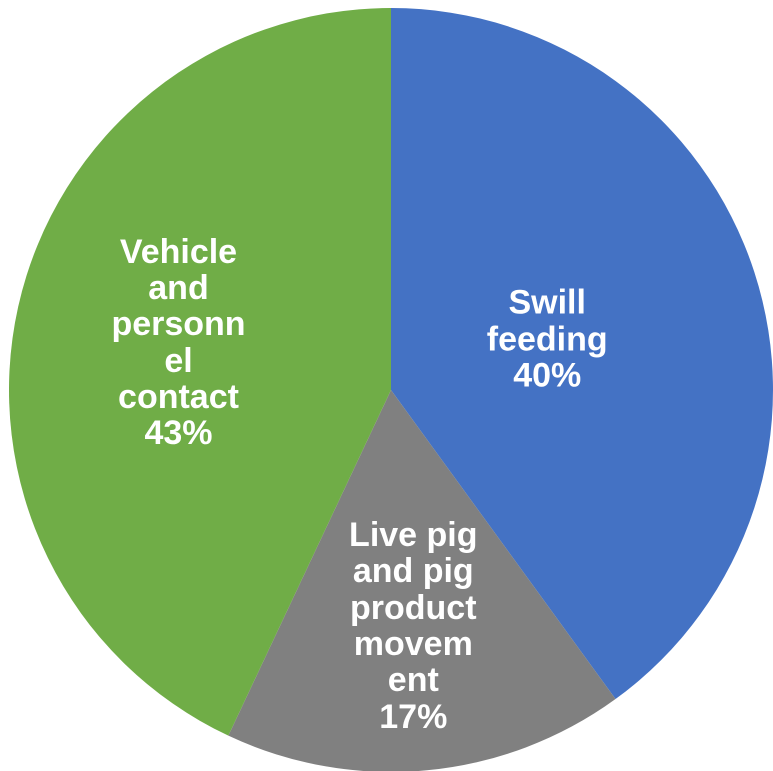 The image size is (773, 771). What do you see at coordinates (547, 375) in the screenshot?
I see `slice-percent: 40%` at bounding box center [547, 375].